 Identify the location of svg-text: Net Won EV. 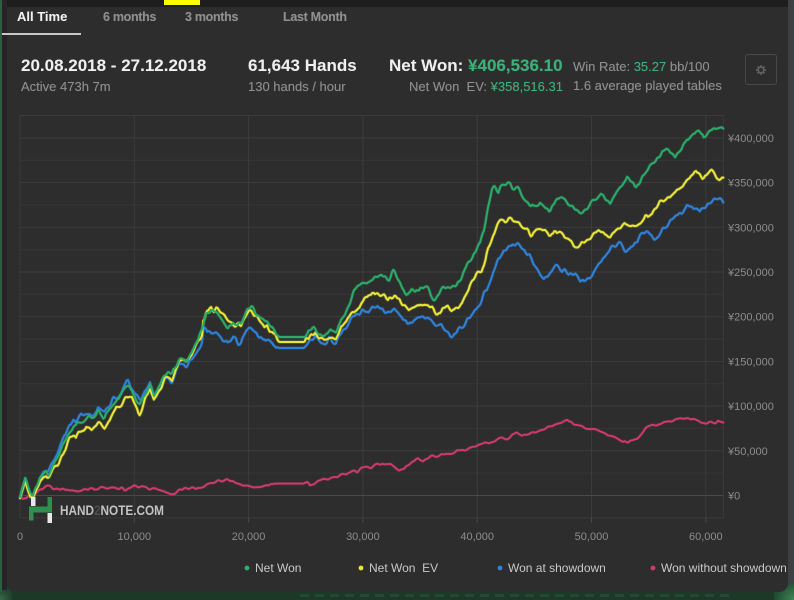
(403, 568).